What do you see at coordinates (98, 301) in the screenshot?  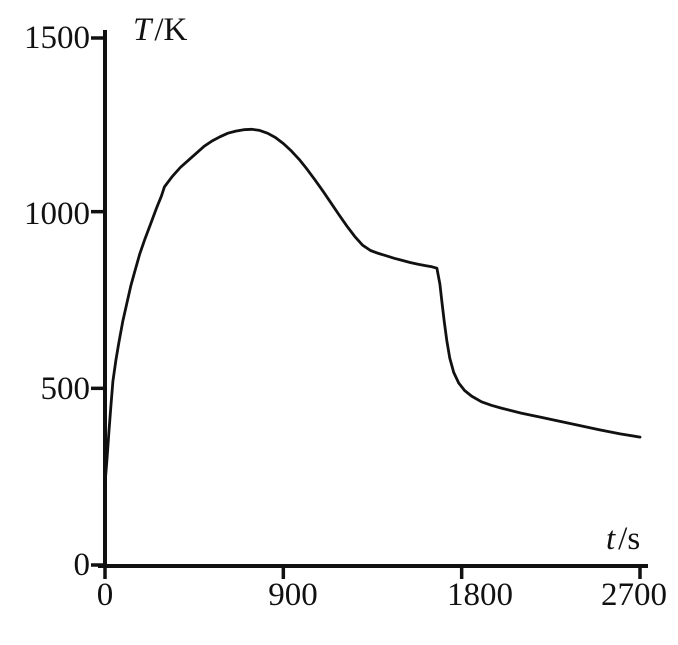 I see `y-axis-ticks` at bounding box center [98, 301].